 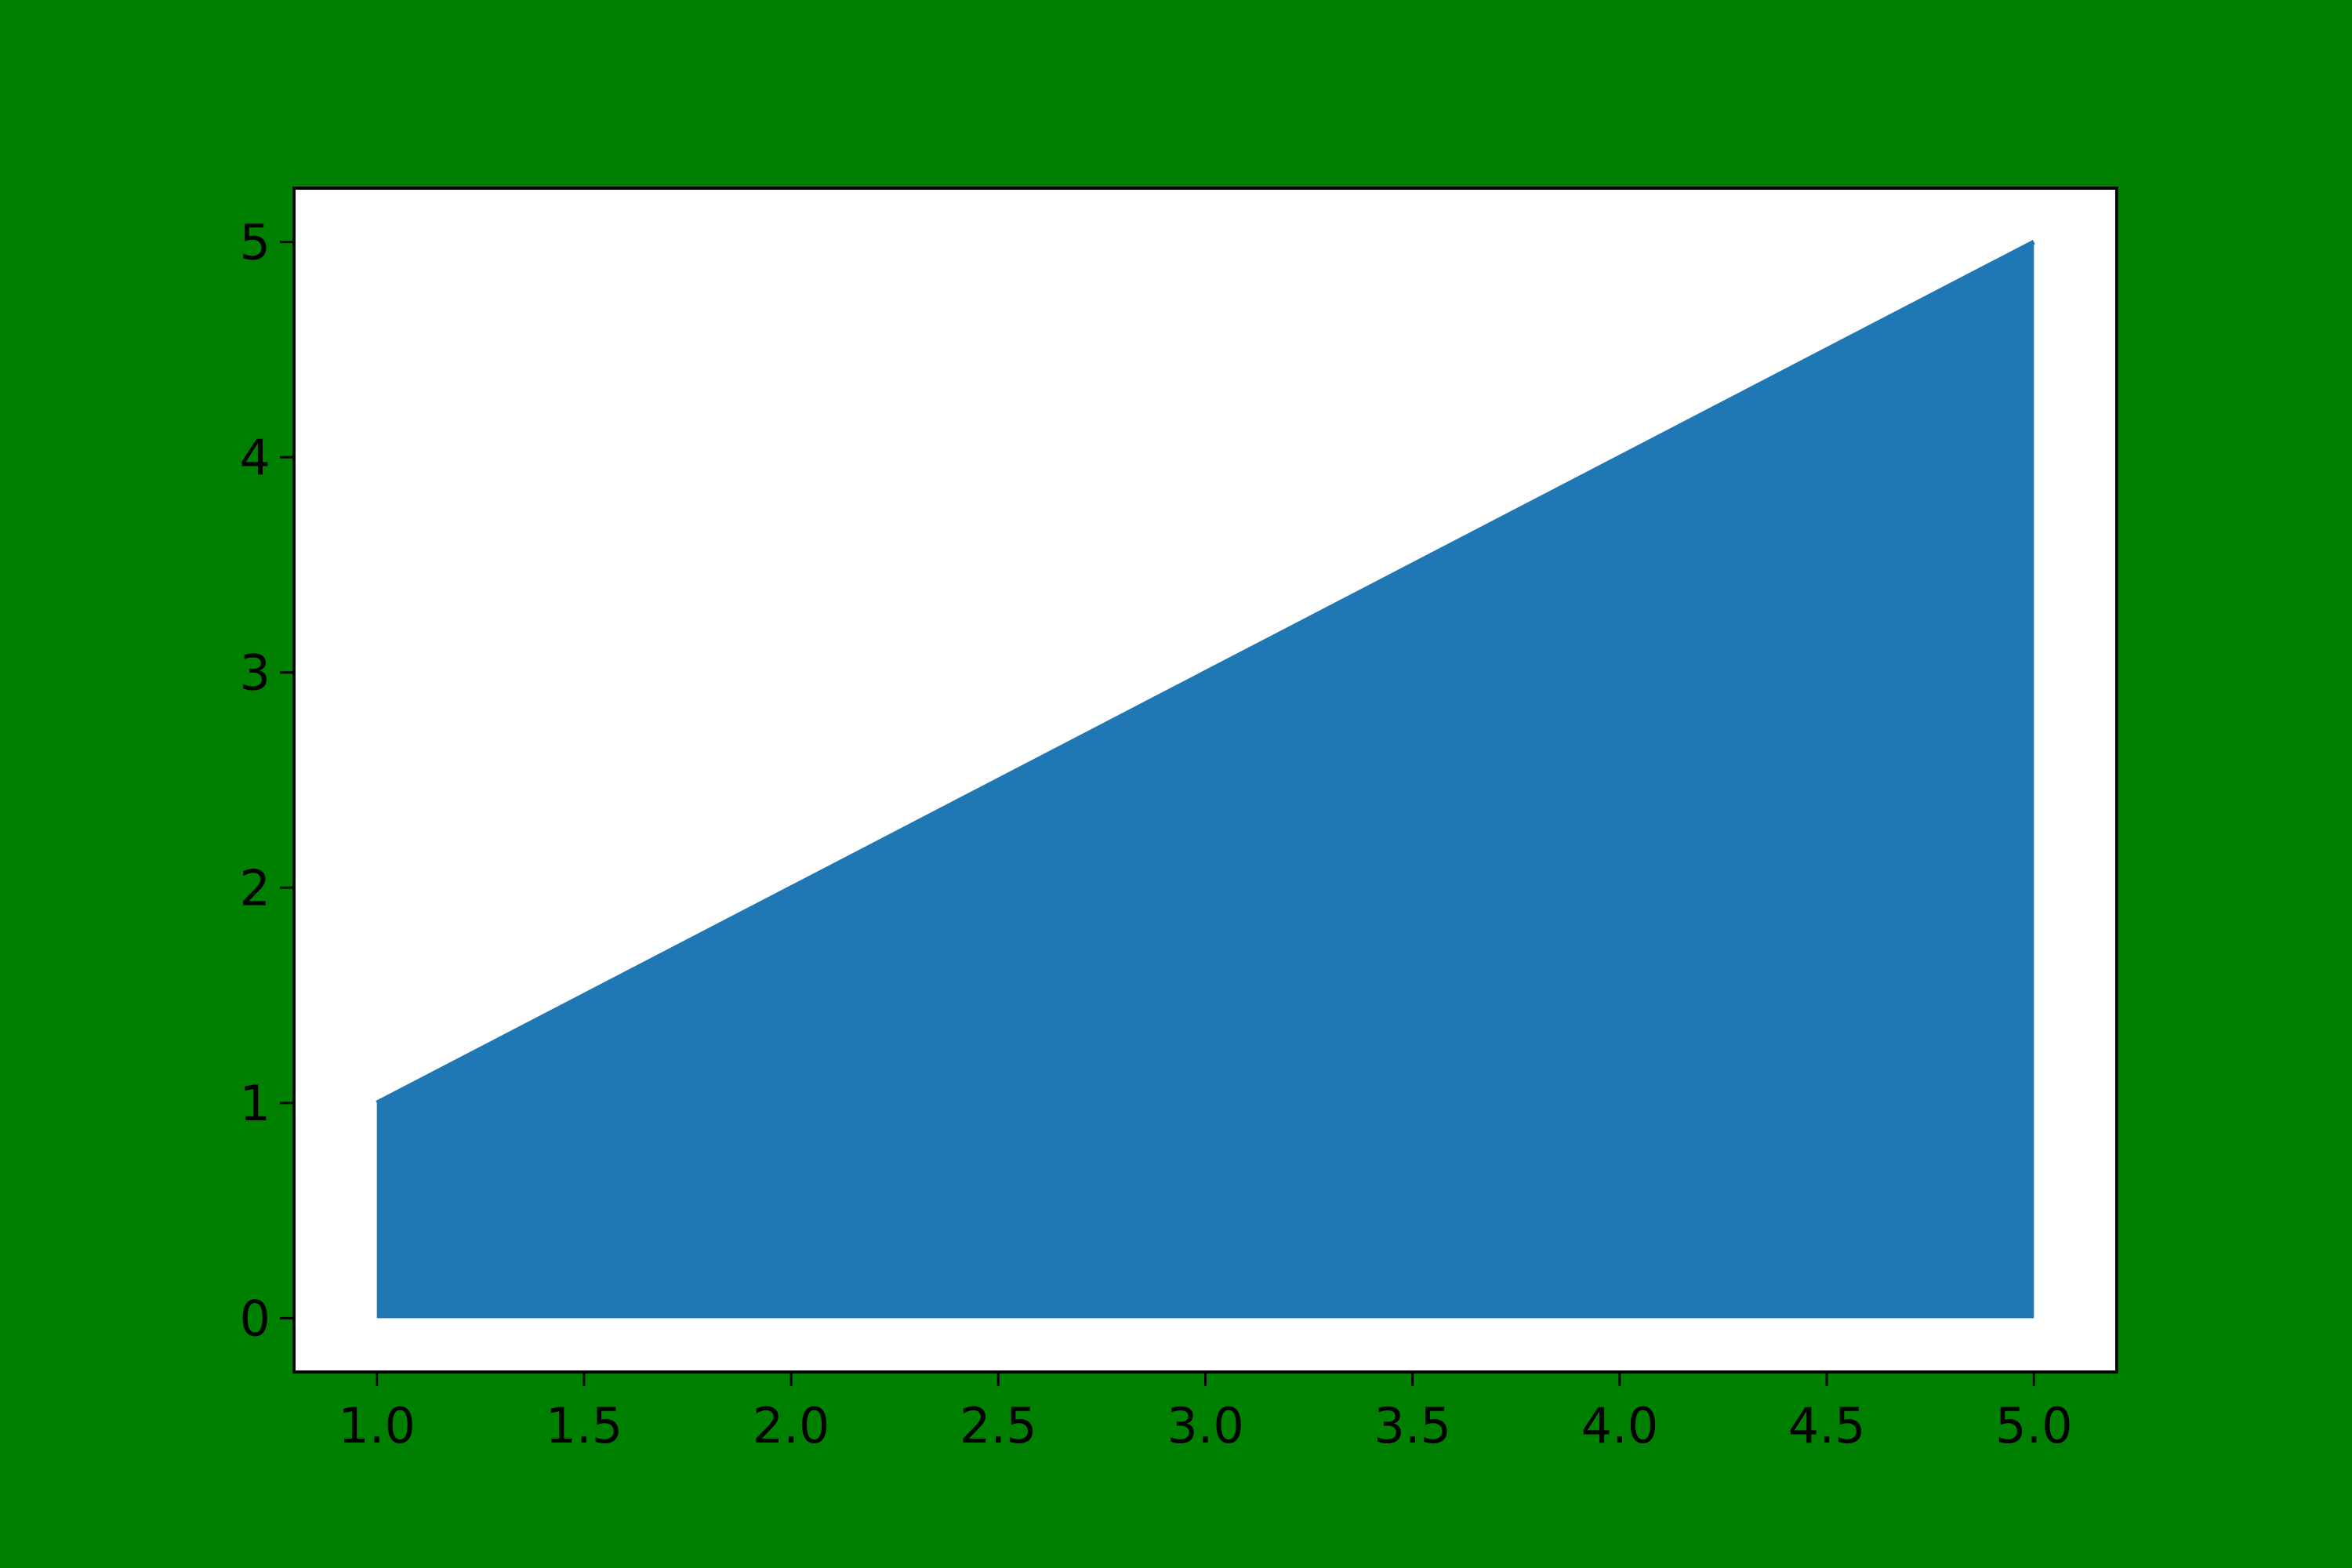 I want to click on y-tick-label: 5, so click(x=255, y=242).